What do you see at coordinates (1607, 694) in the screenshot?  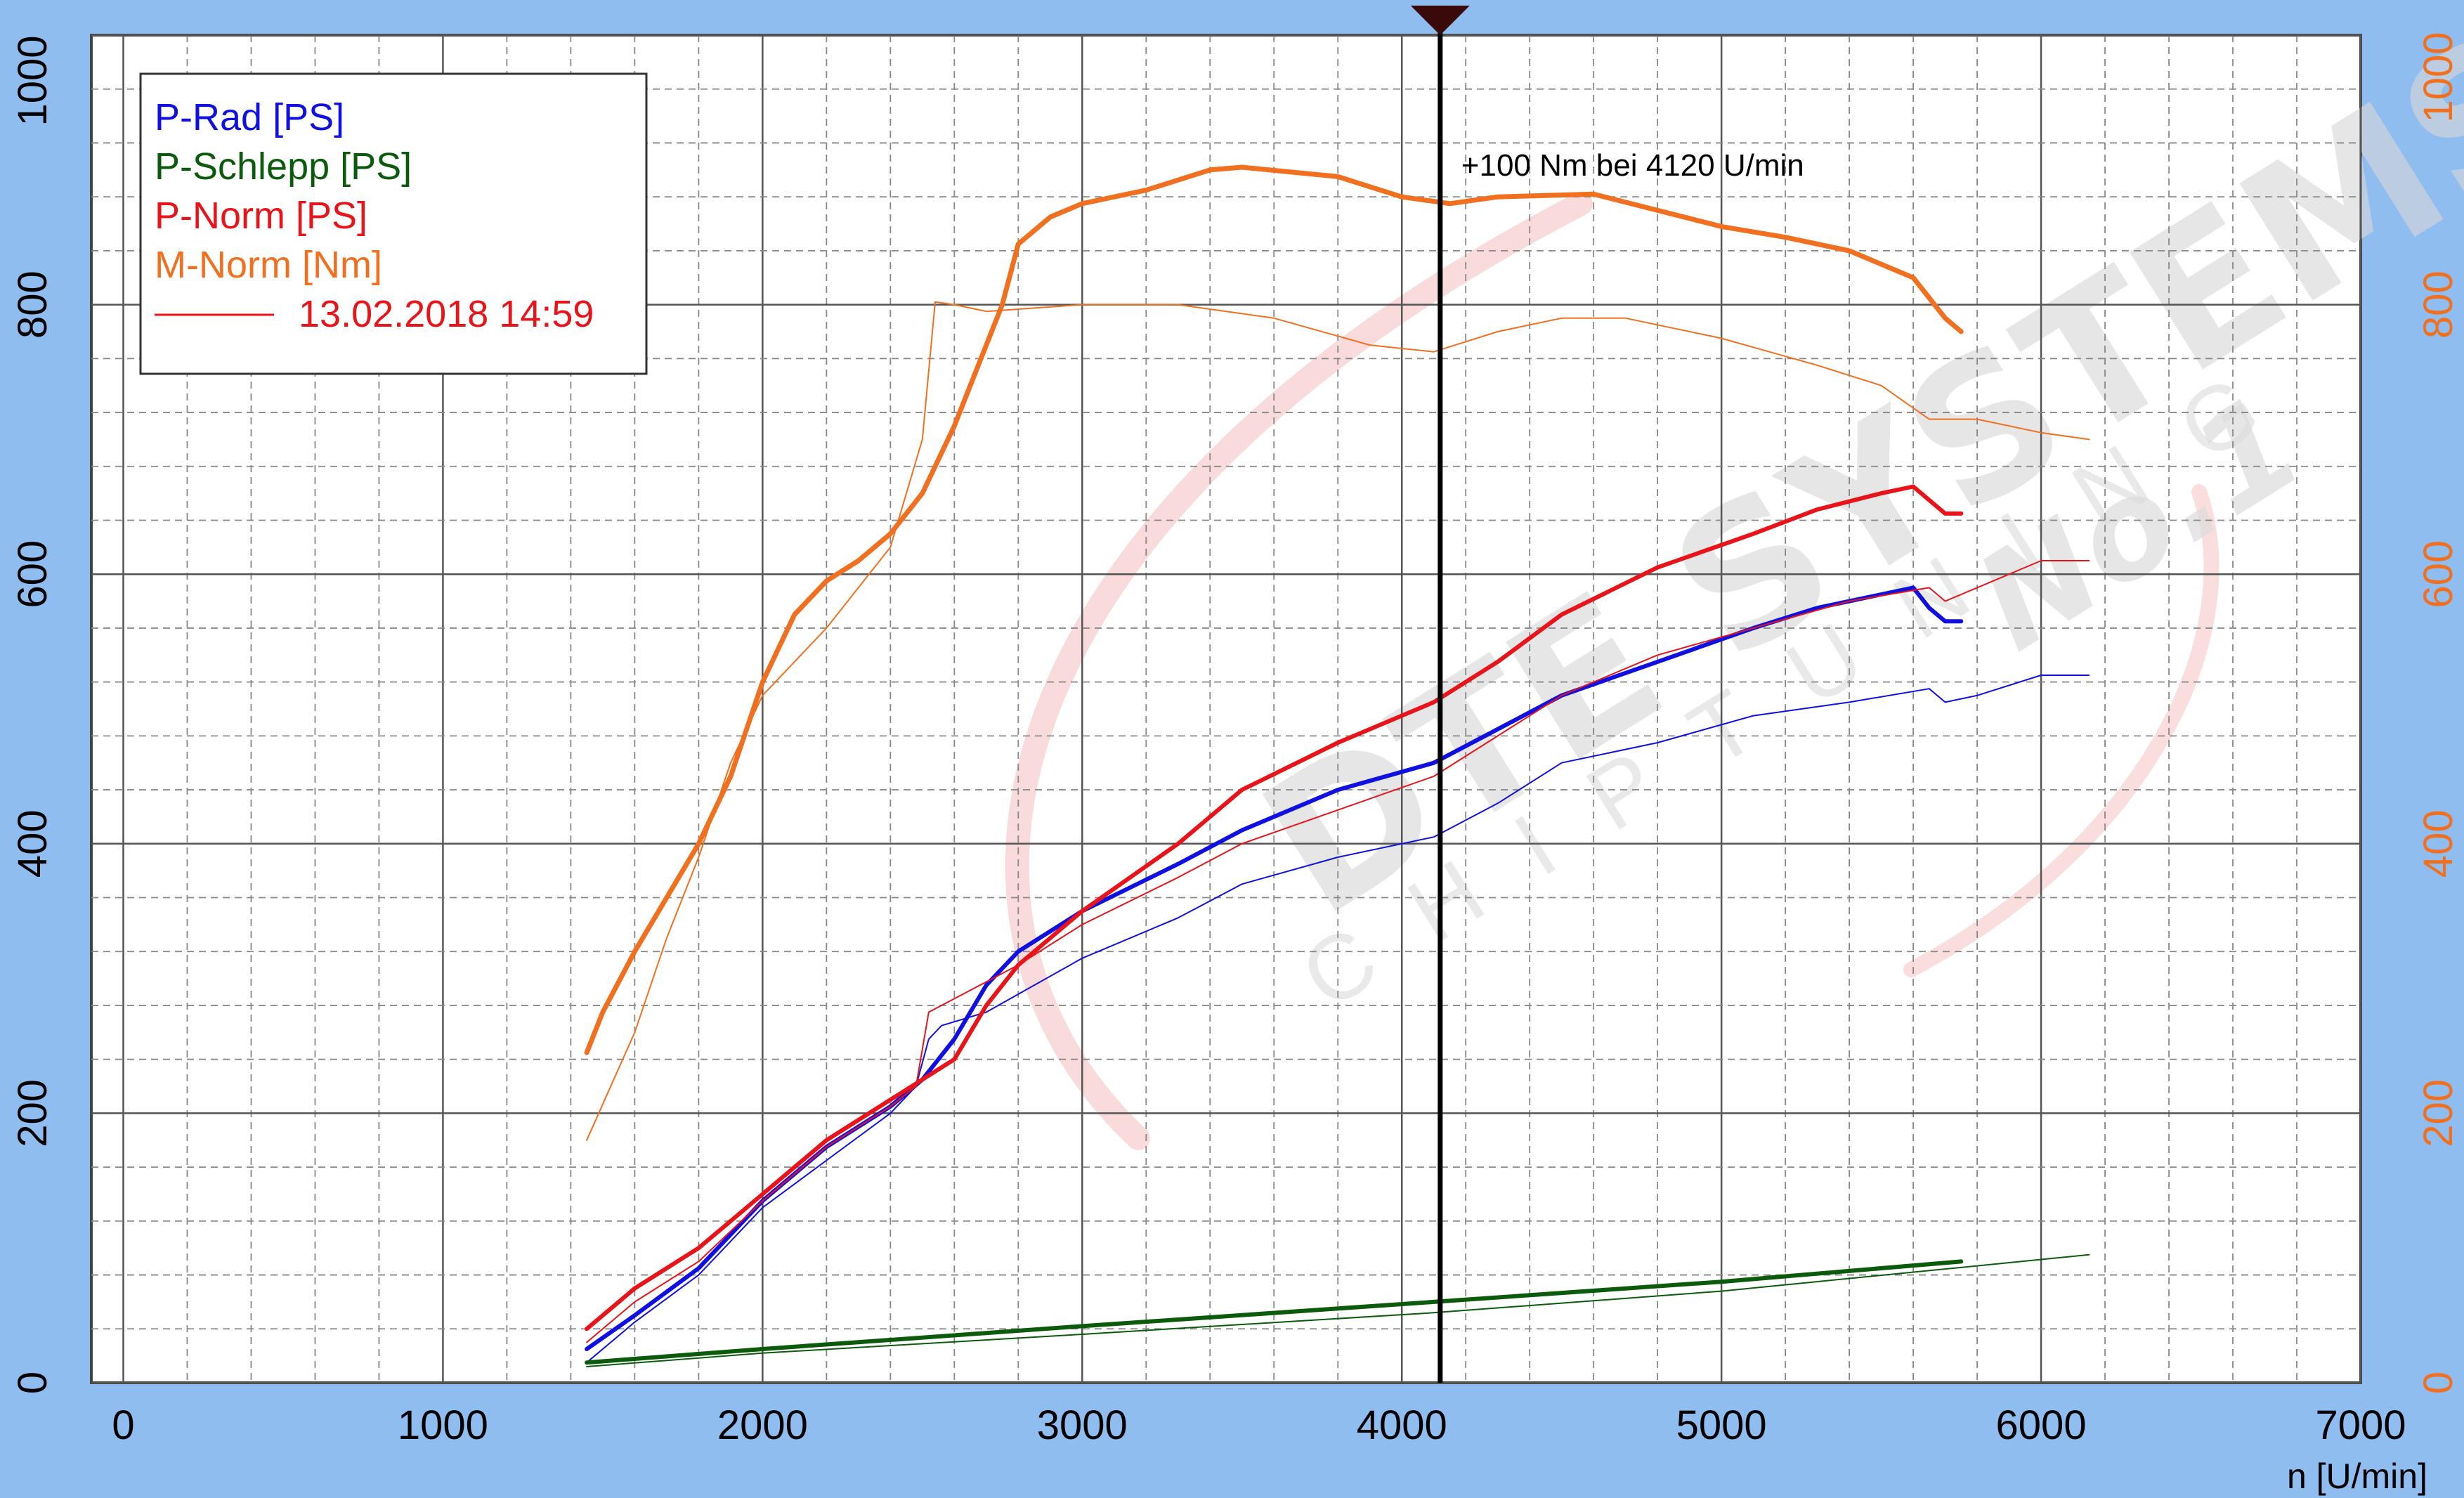 I see `cursor: +100 Nm bei 4120 U/min` at bounding box center [1607, 694].